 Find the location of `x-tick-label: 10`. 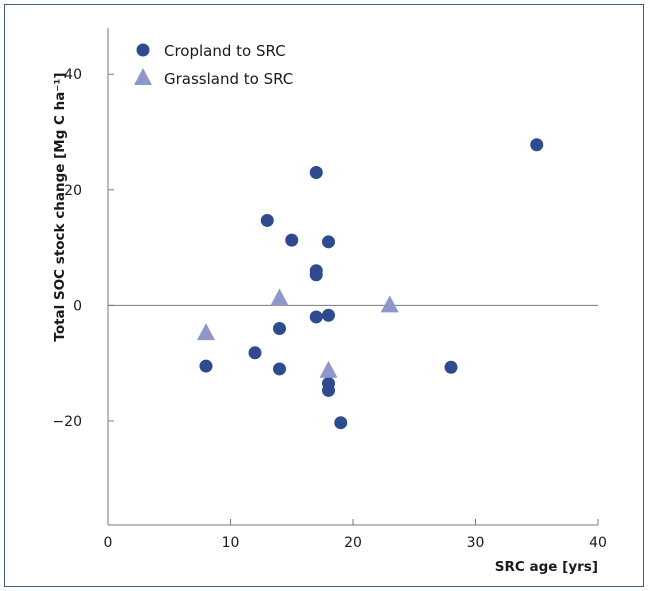

x-tick-label: 10 is located at coordinates (231, 543).